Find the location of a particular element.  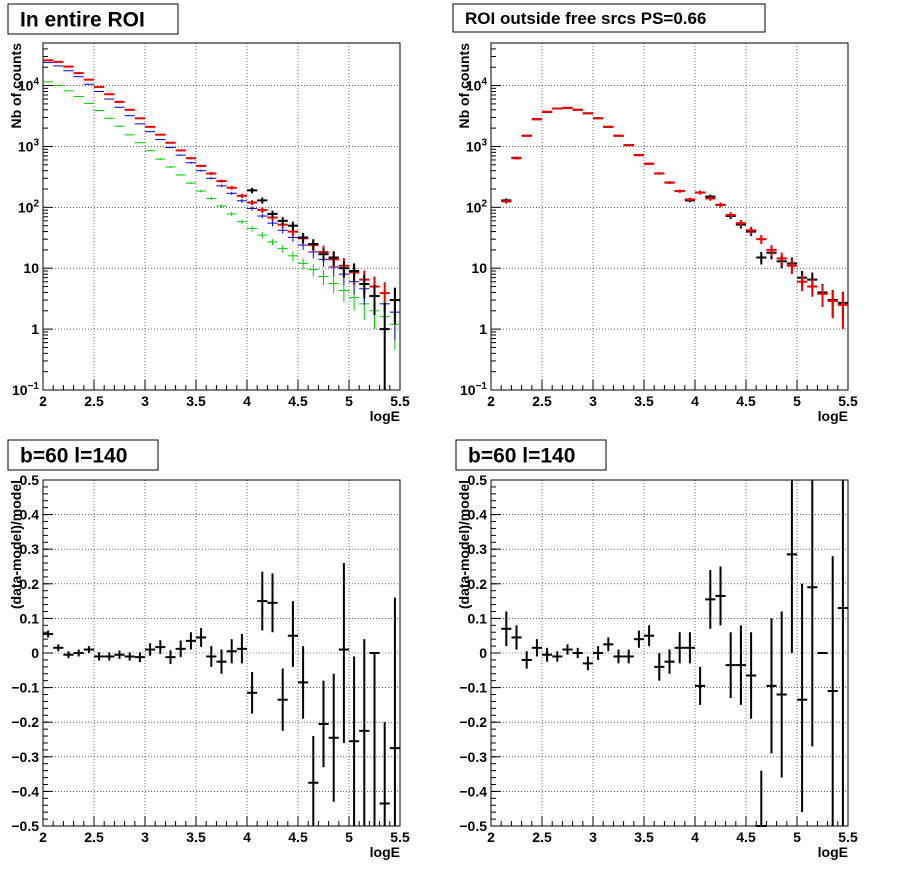

y-tick-label: 10⁻¹ is located at coordinates (25, 389).